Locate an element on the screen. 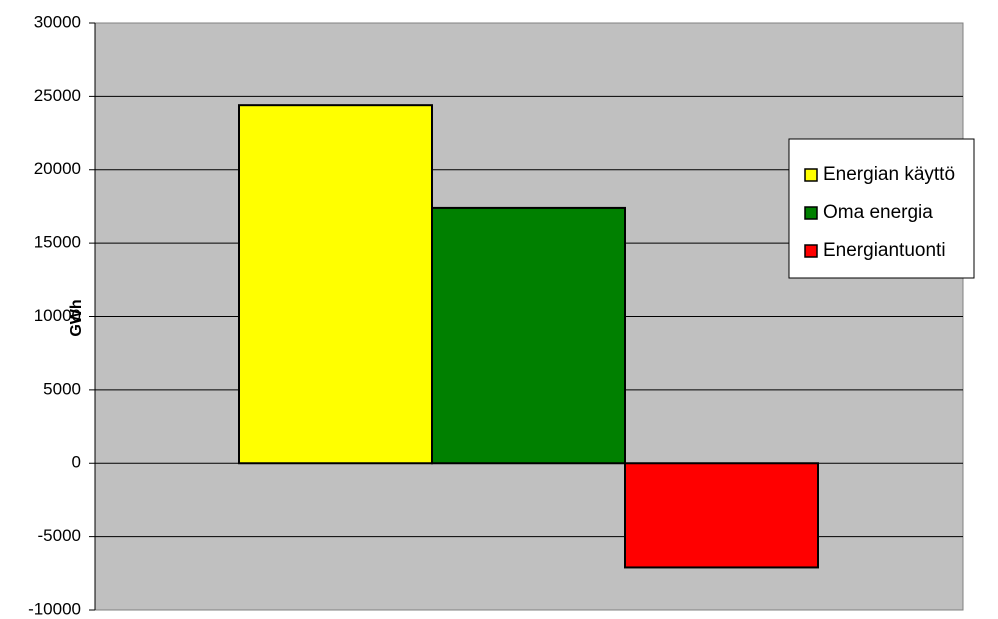  y-tick-label: 5000 is located at coordinates (62, 388).